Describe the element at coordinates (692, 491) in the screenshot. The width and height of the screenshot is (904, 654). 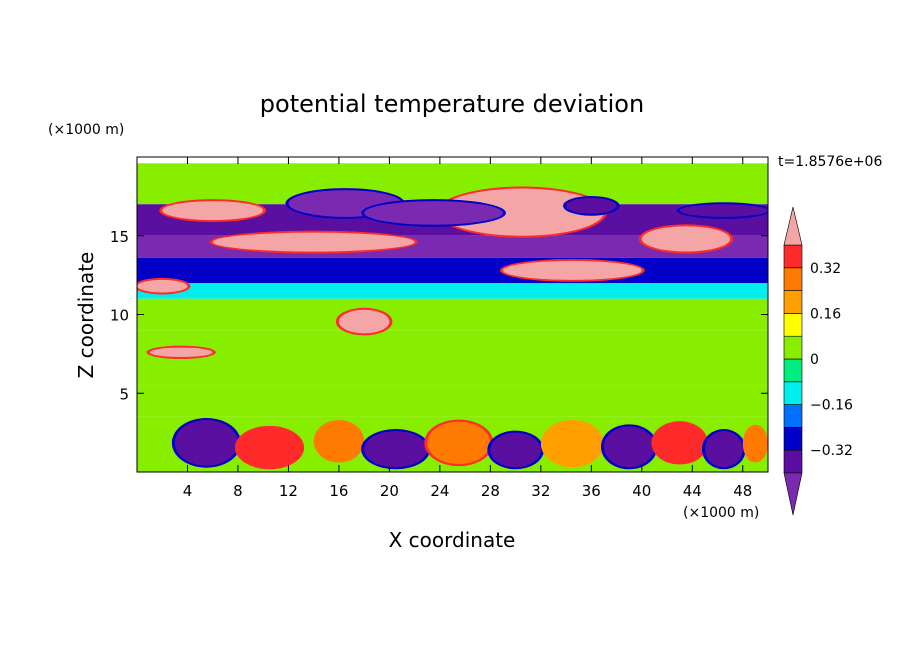
I see `x-tick-label: 44` at that location.